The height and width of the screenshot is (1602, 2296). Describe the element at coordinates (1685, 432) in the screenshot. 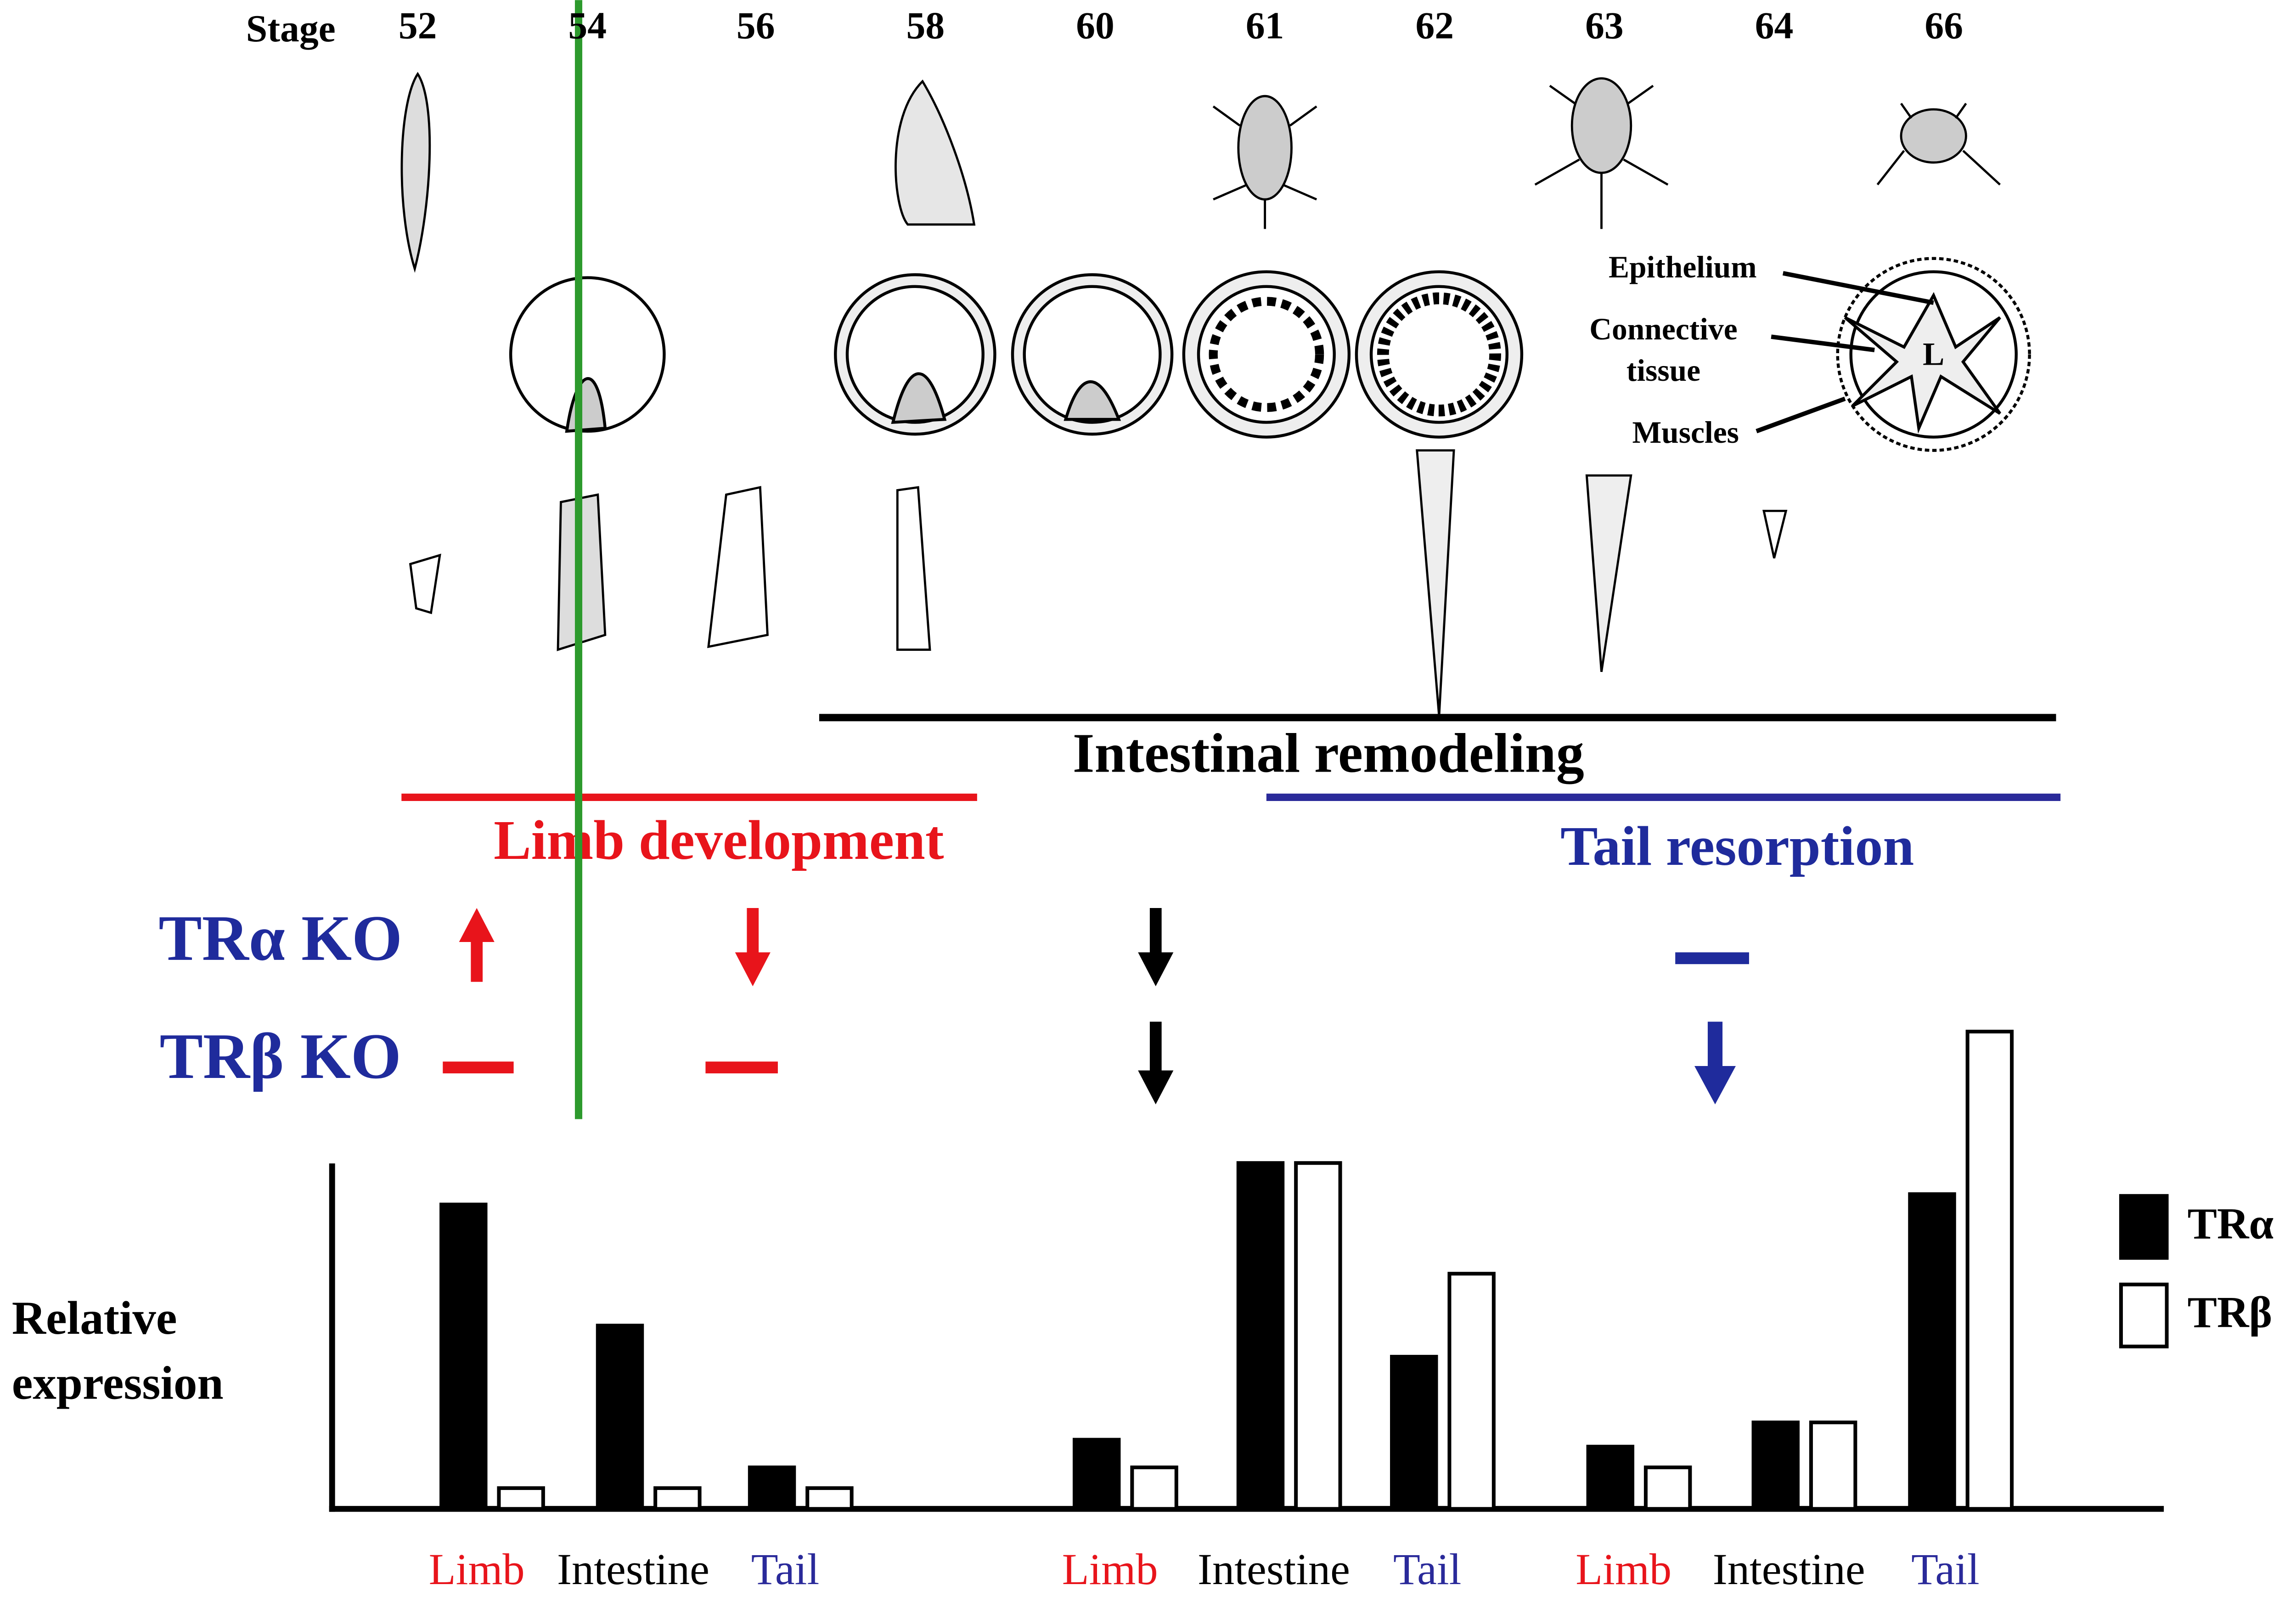

I see `muscles-label: Muscles` at that location.